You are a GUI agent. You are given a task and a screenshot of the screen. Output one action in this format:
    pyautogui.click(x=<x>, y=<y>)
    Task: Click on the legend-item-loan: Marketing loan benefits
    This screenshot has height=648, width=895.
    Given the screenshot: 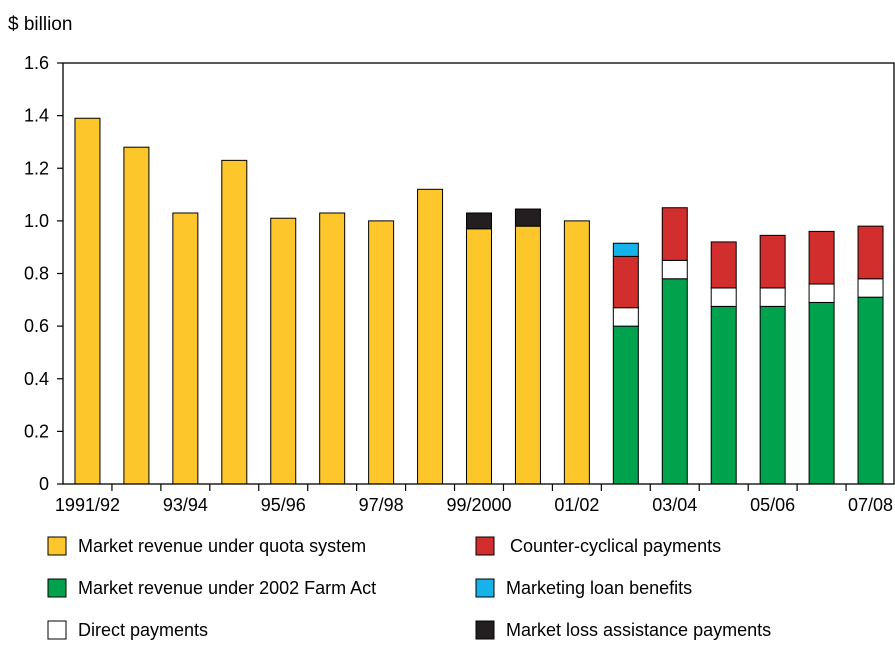 What is the action you would take?
    pyautogui.click(x=583, y=588)
    